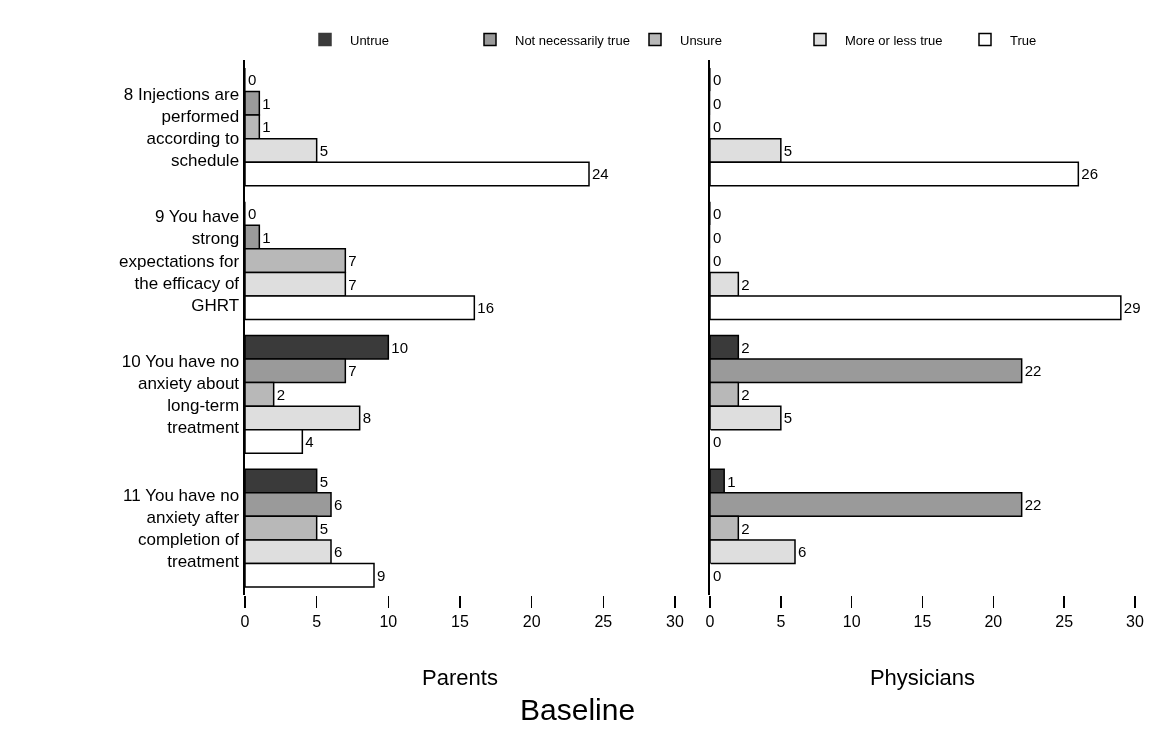  What do you see at coordinates (1132, 308) in the screenshot?
I see `data-label: 29` at bounding box center [1132, 308].